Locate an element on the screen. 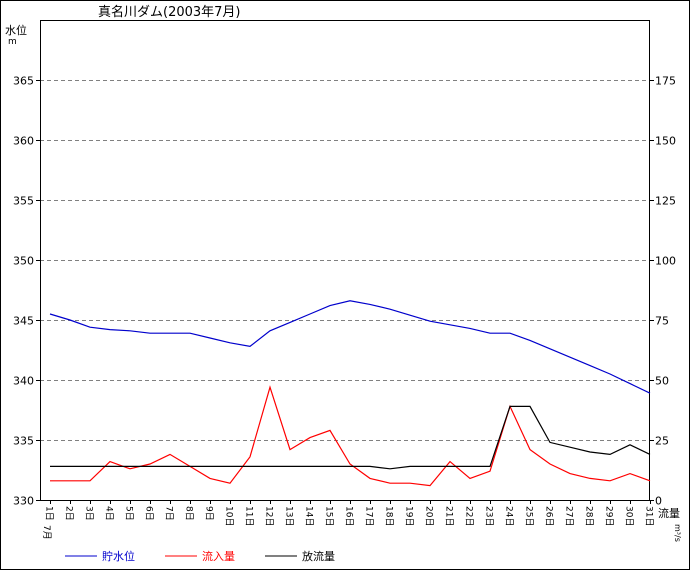 This screenshot has height=570, width=690. x-tick-label: 4日 is located at coordinates (109, 513).